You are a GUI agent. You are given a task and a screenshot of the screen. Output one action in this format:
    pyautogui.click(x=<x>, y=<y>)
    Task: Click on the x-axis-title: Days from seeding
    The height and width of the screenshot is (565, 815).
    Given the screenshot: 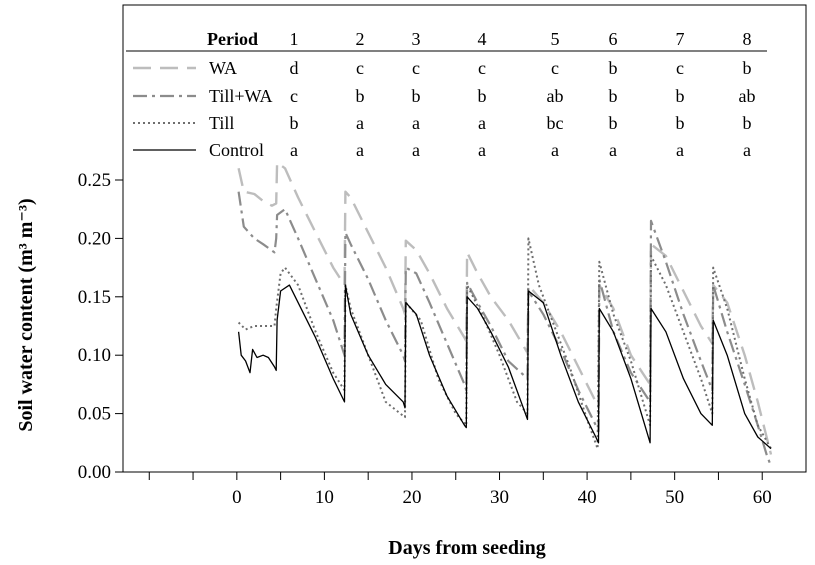 What is the action you would take?
    pyautogui.click(x=466, y=548)
    